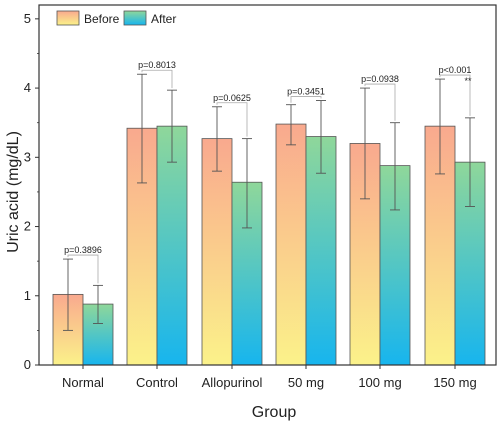  I want to click on p-value-label-3: p=0.3451, so click(306, 92).